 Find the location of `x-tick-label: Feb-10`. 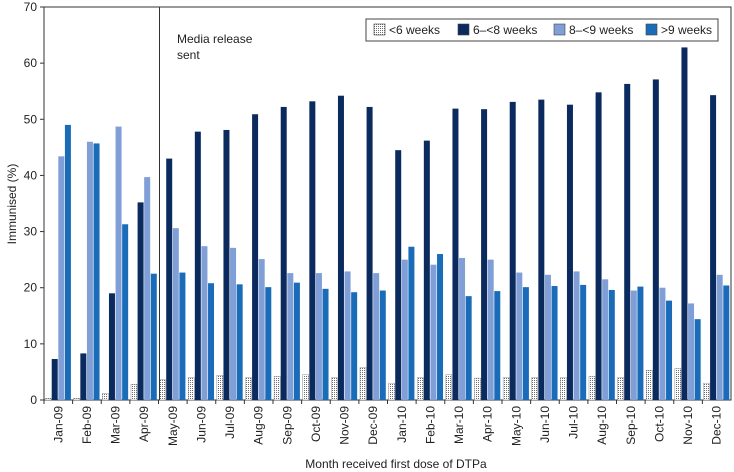

x-tick-label: Feb-10 is located at coordinates (430, 425).